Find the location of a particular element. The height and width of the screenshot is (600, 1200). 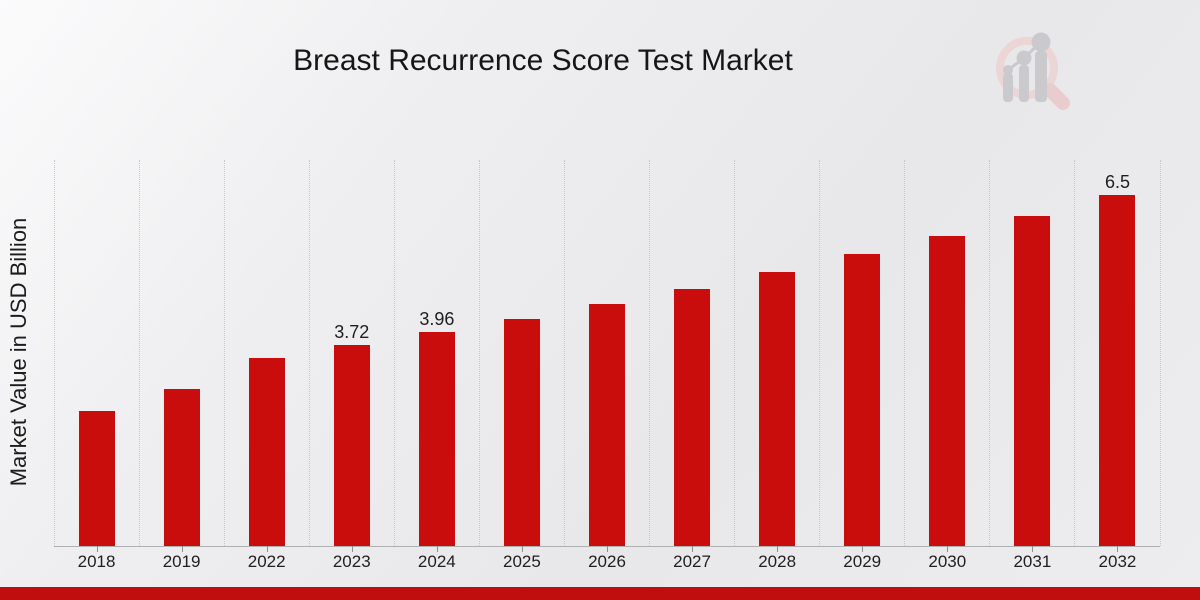

x-tick-label-2019: 2019 is located at coordinates (181, 561).